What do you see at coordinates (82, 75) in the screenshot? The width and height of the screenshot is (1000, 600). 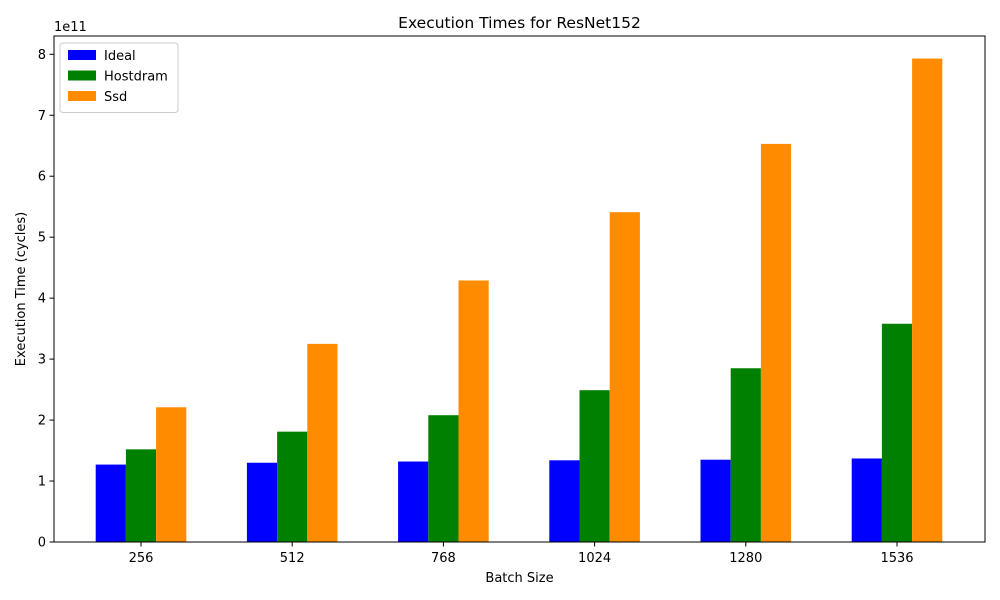 I see `legend-swatch-hostdram` at bounding box center [82, 75].